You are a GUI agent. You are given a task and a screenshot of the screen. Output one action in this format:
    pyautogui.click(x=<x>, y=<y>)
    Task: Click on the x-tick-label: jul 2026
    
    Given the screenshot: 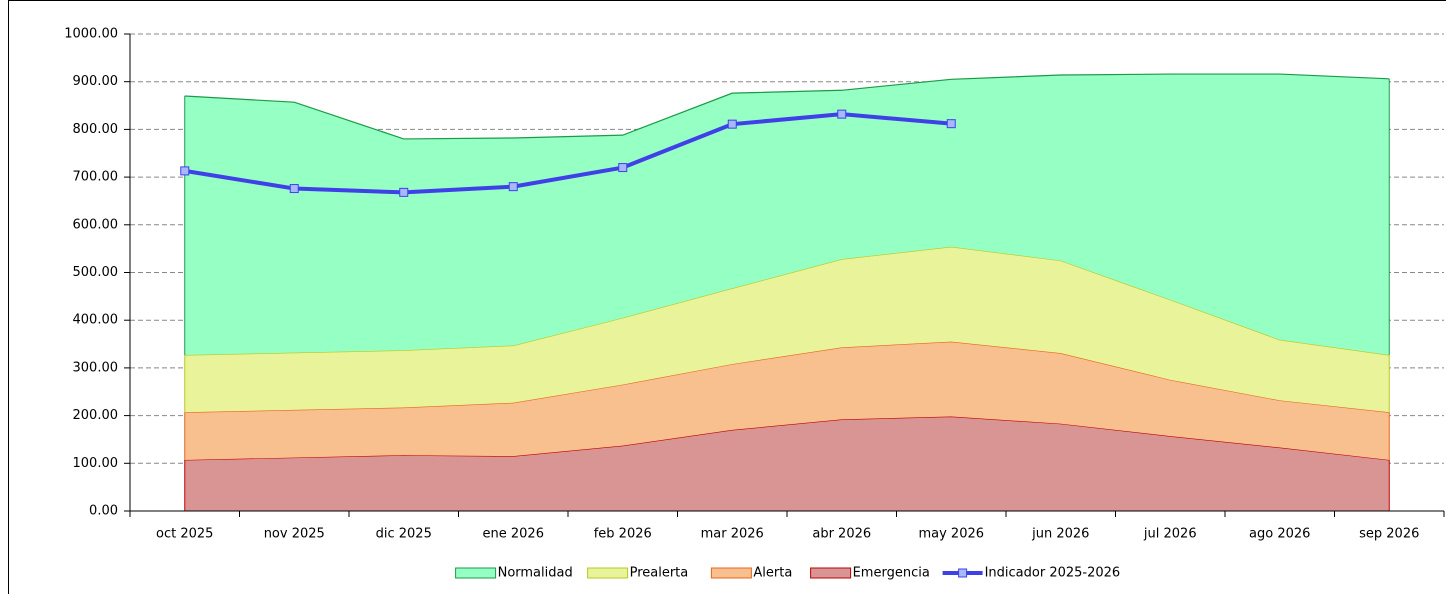 What is the action you would take?
    pyautogui.click(x=1170, y=534)
    